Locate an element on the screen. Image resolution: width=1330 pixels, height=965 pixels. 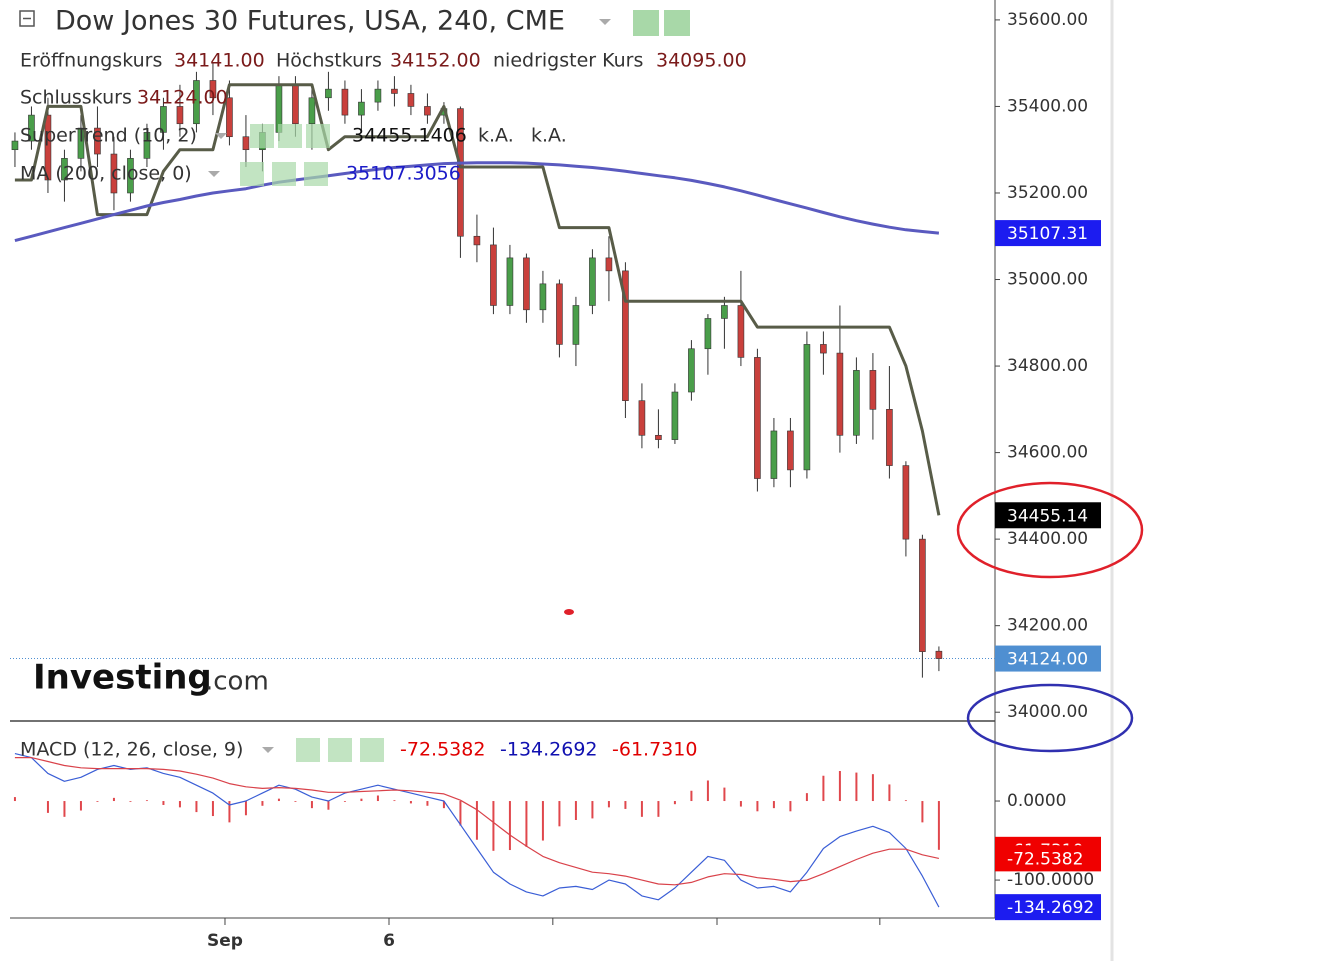
price-tag-label: 35107.31 is located at coordinates (1047, 234).